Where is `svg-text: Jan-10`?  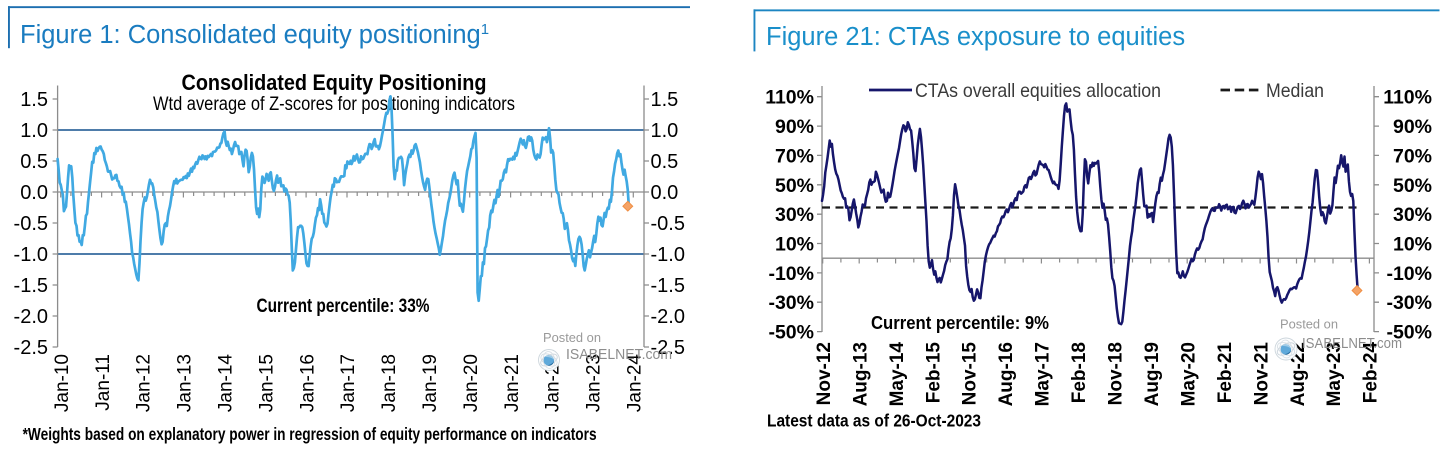 svg-text: Jan-10 is located at coordinates (62, 383).